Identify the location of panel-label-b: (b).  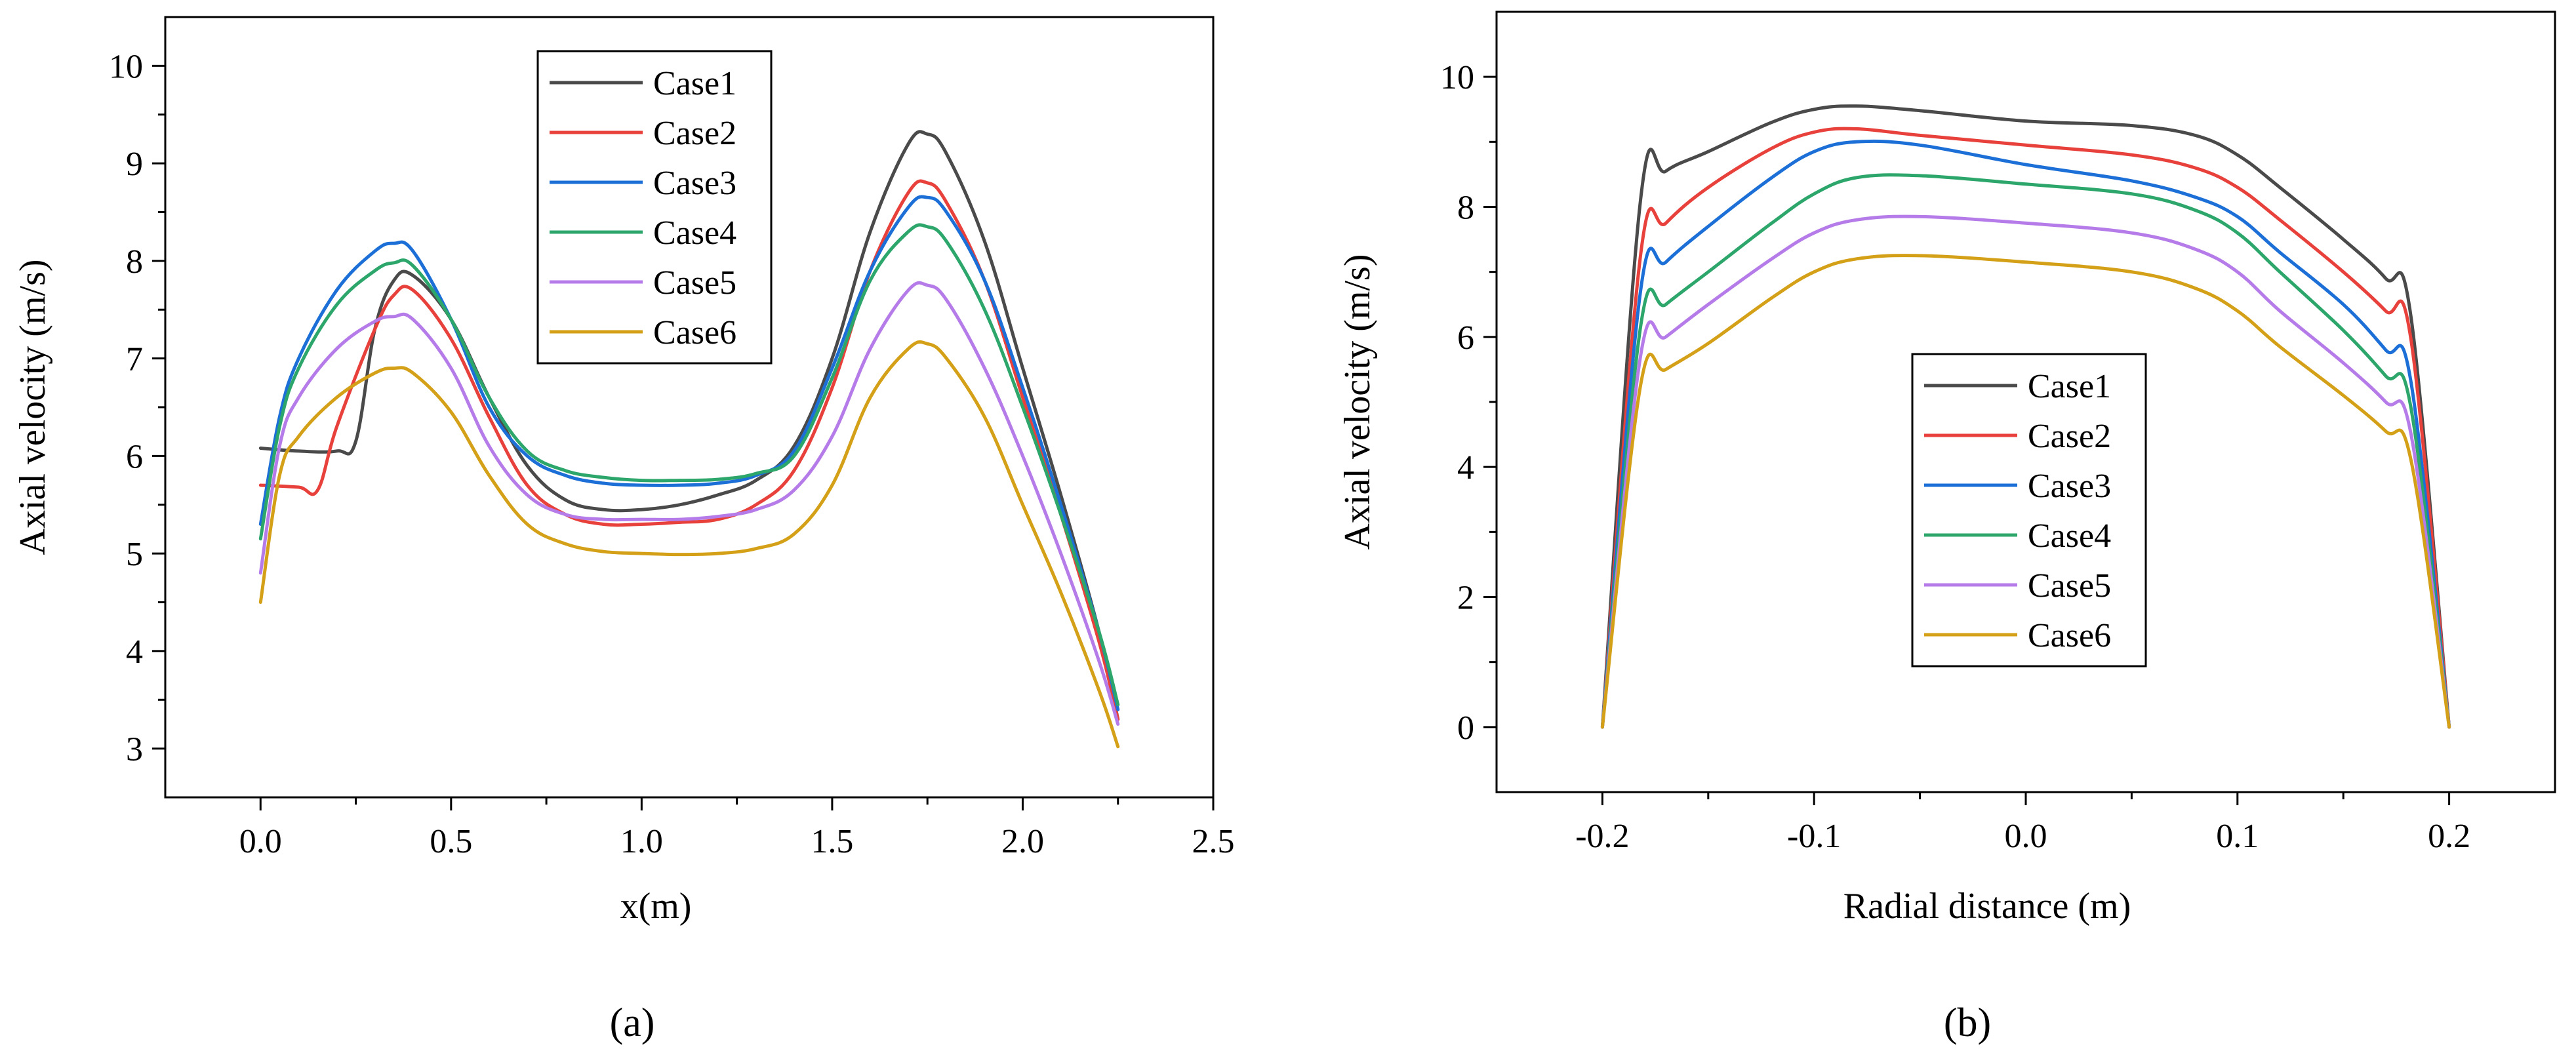
(1967, 1023).